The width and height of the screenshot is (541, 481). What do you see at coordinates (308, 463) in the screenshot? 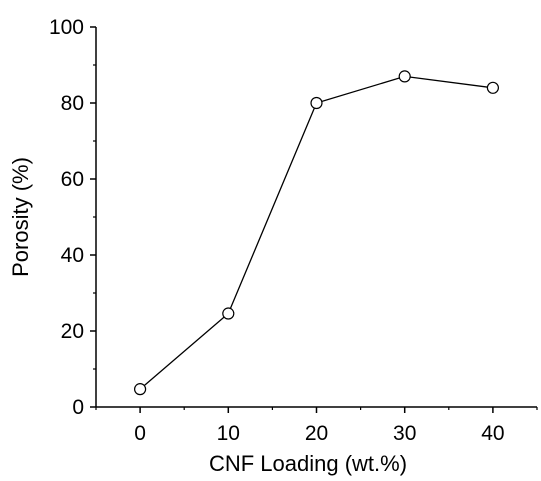
I see `x-axis-title: CNF Loading (wt.%)` at bounding box center [308, 463].